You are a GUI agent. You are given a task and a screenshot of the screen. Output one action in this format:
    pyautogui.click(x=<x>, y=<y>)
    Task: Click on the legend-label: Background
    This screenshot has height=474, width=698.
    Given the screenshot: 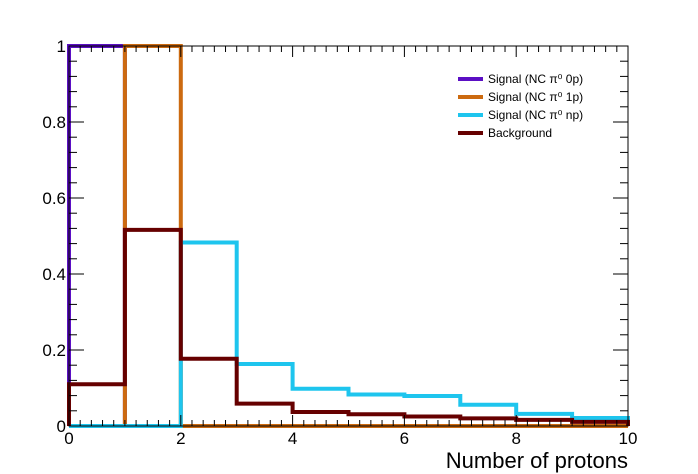 What is the action you would take?
    pyautogui.click(x=520, y=133)
    